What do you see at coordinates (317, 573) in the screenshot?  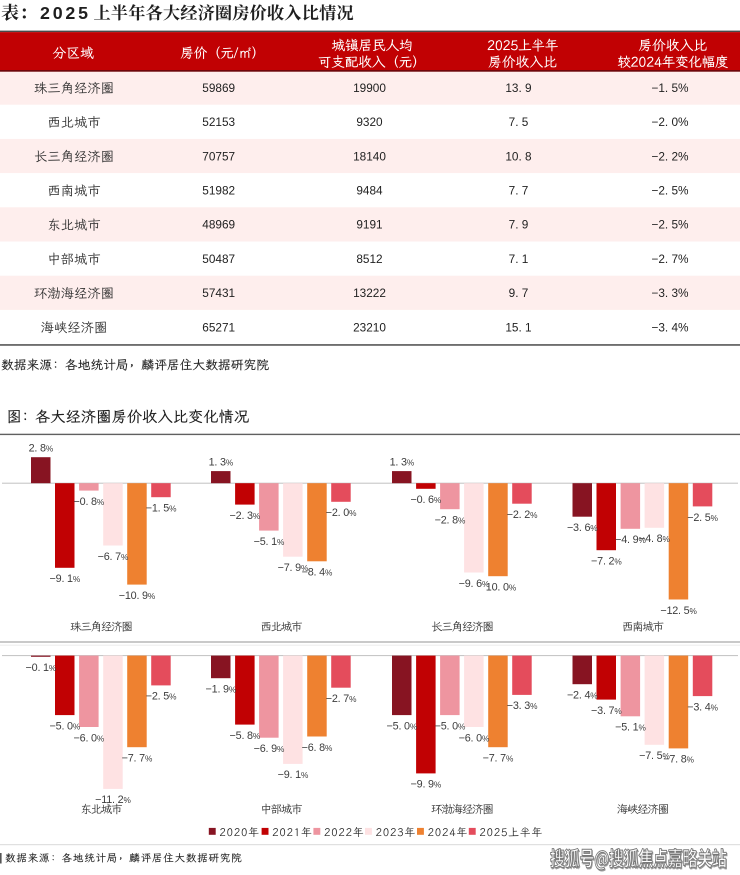 I see `svg-text: −8. 4%` at bounding box center [317, 573].